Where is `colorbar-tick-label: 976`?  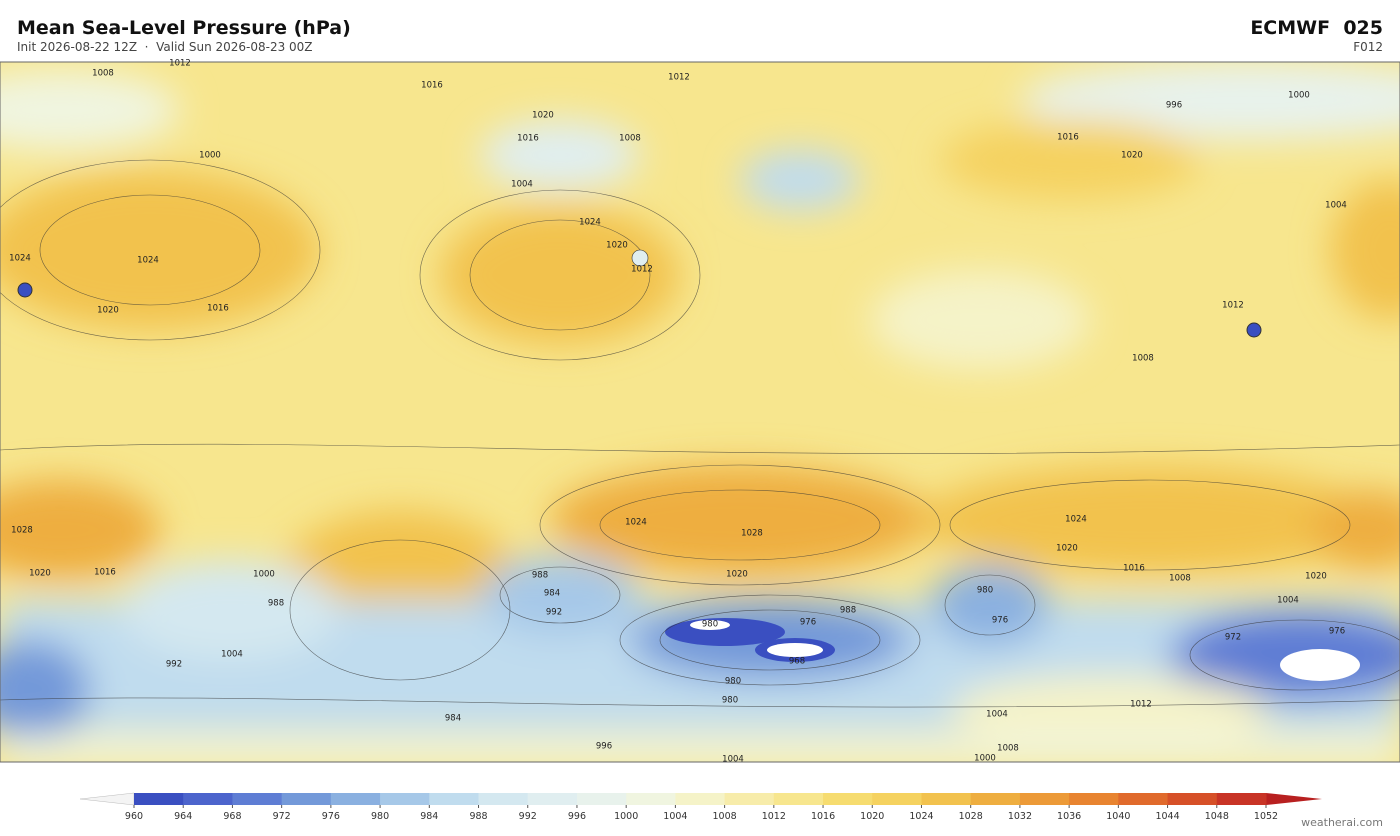
colorbar-tick-label: 976 is located at coordinates (331, 816).